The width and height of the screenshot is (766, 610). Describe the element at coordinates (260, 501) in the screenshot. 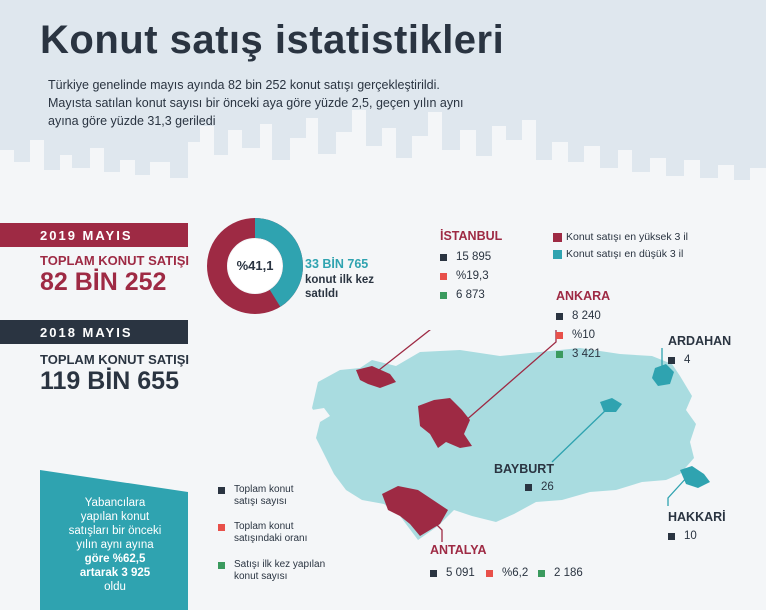

I see `legend-total-count-line-2: satışı sayısı` at that location.